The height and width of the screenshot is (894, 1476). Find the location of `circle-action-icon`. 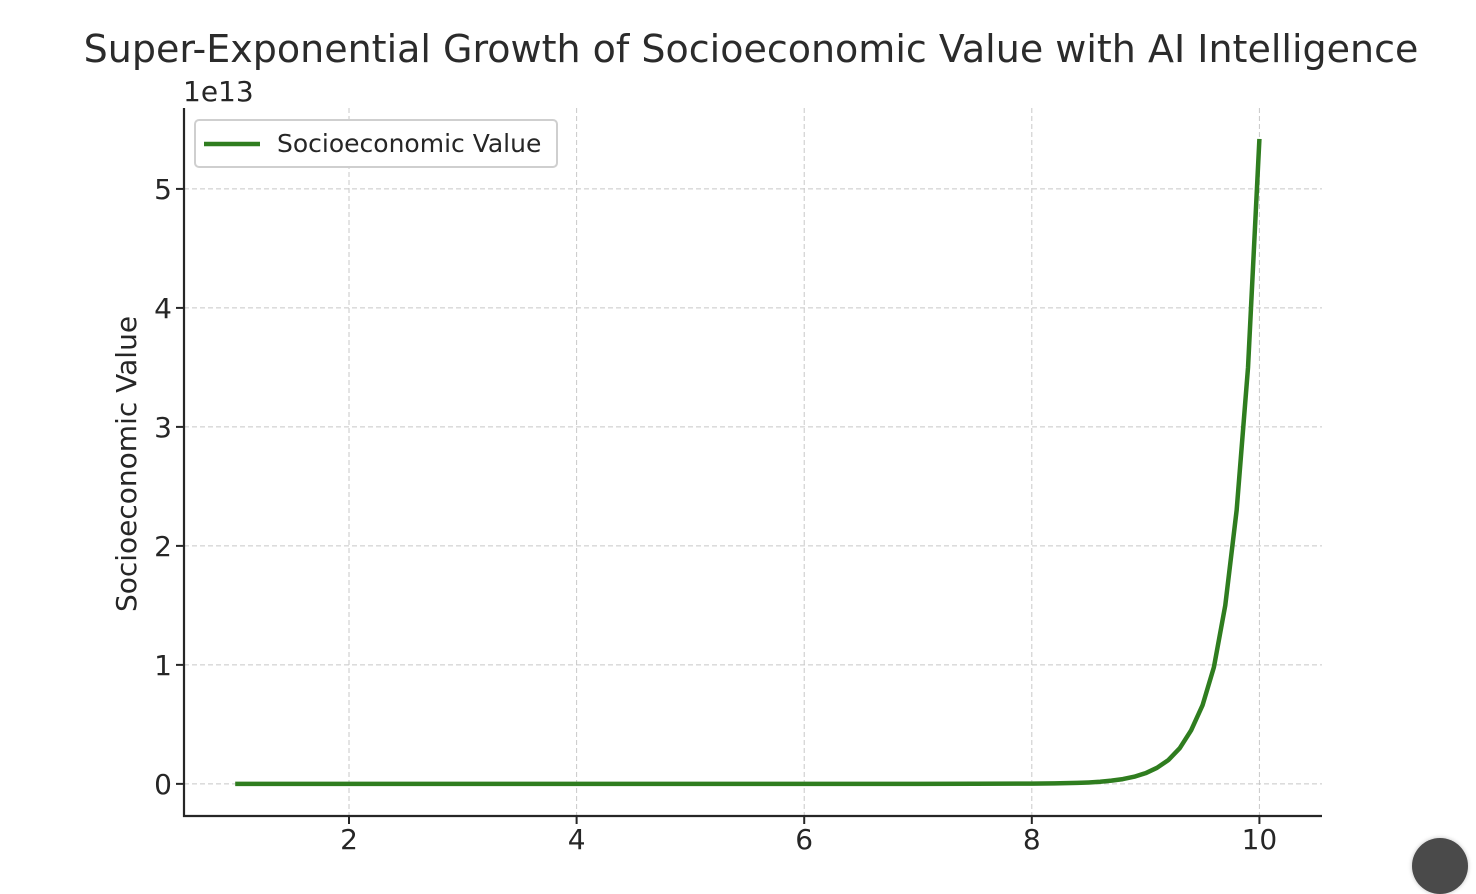

circle-action-icon is located at coordinates (1440, 866).